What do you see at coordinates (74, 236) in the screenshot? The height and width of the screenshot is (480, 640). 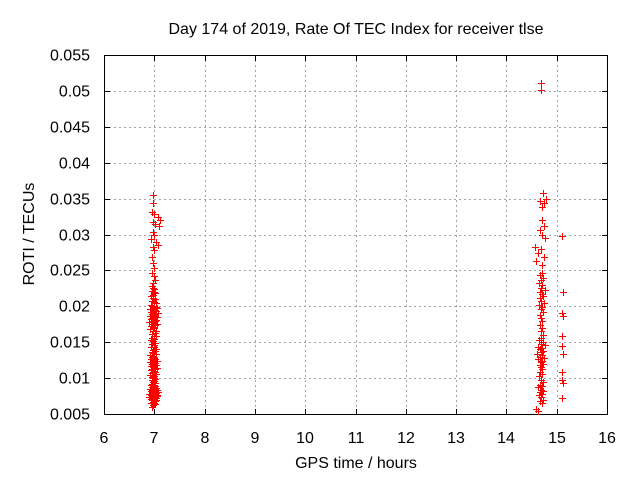 I see `y-tick-label: 0.03` at bounding box center [74, 236].